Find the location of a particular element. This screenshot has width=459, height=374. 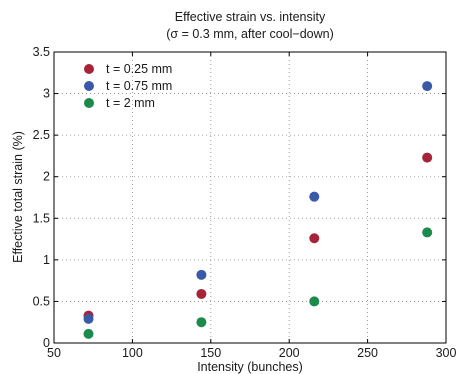

x-tick-label: 50 is located at coordinates (54, 353).